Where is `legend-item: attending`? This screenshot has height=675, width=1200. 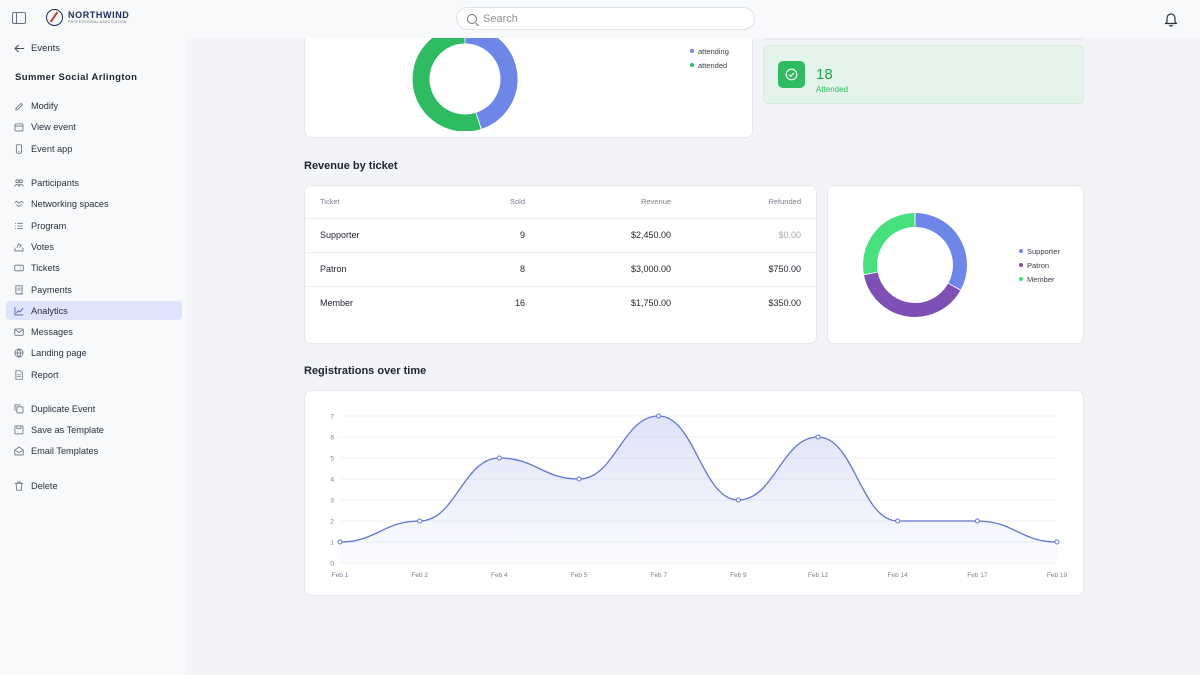
legend-item: attending is located at coordinates (709, 51).